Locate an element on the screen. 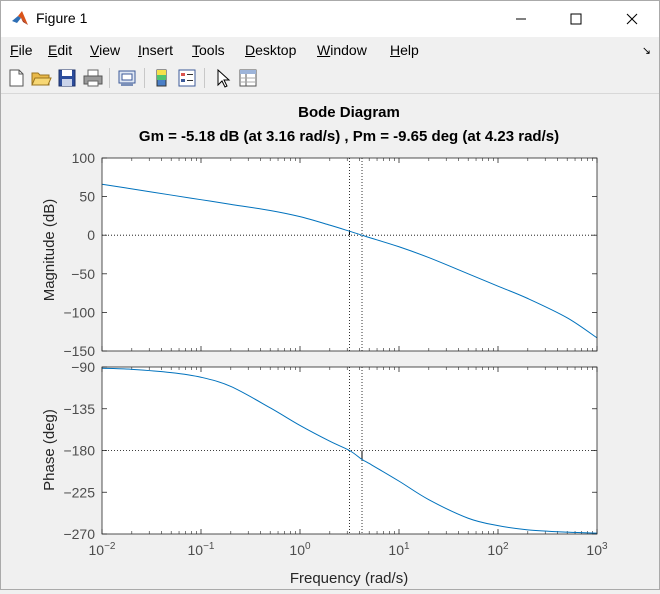 This screenshot has width=660, height=594. menu-help: Help is located at coordinates (404, 50).